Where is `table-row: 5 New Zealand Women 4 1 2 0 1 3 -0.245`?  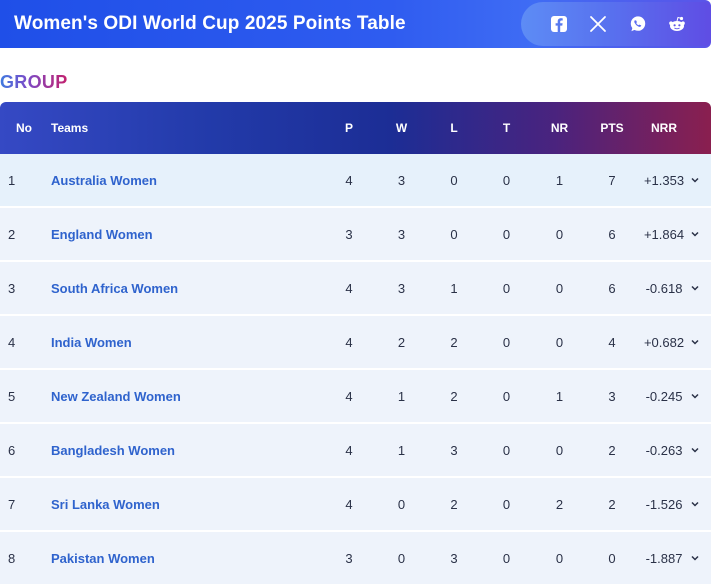
table-row: 5 New Zealand Women 4 1 2 0 1 3 -0.245 is located at coordinates (355, 397).